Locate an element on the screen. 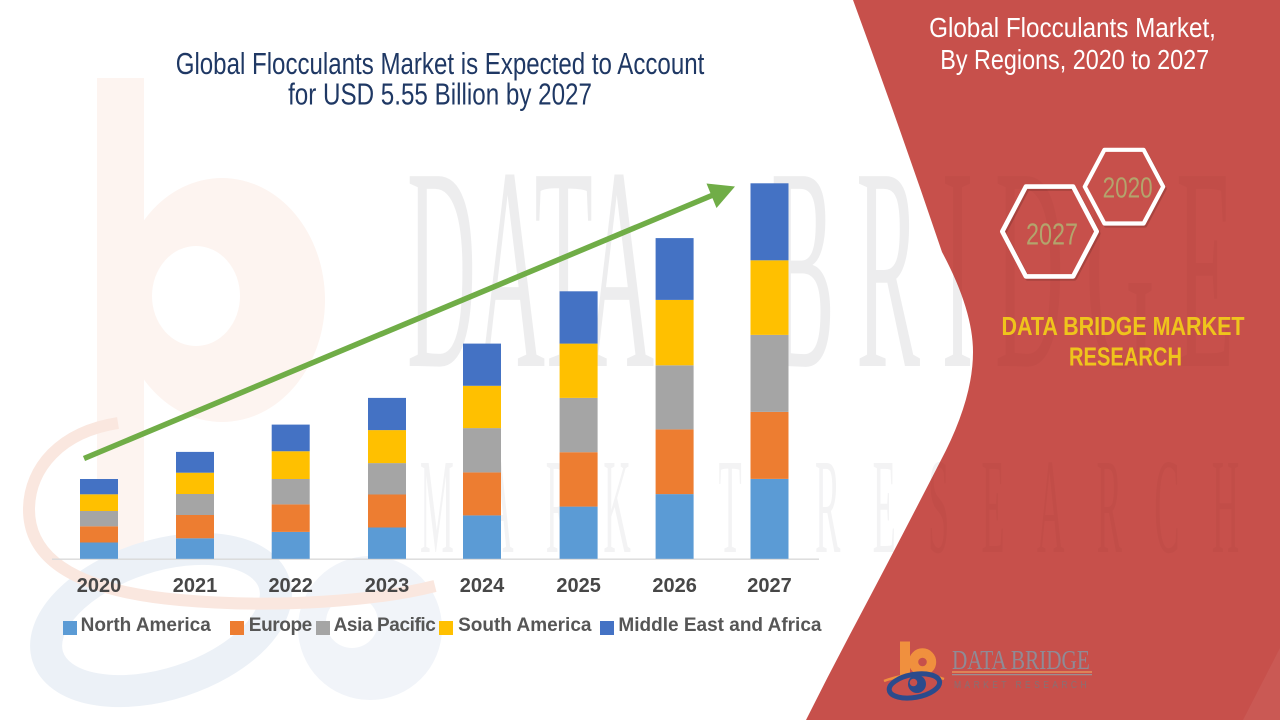  svg-text: MARKET RESEARCH is located at coordinates (1022, 685).